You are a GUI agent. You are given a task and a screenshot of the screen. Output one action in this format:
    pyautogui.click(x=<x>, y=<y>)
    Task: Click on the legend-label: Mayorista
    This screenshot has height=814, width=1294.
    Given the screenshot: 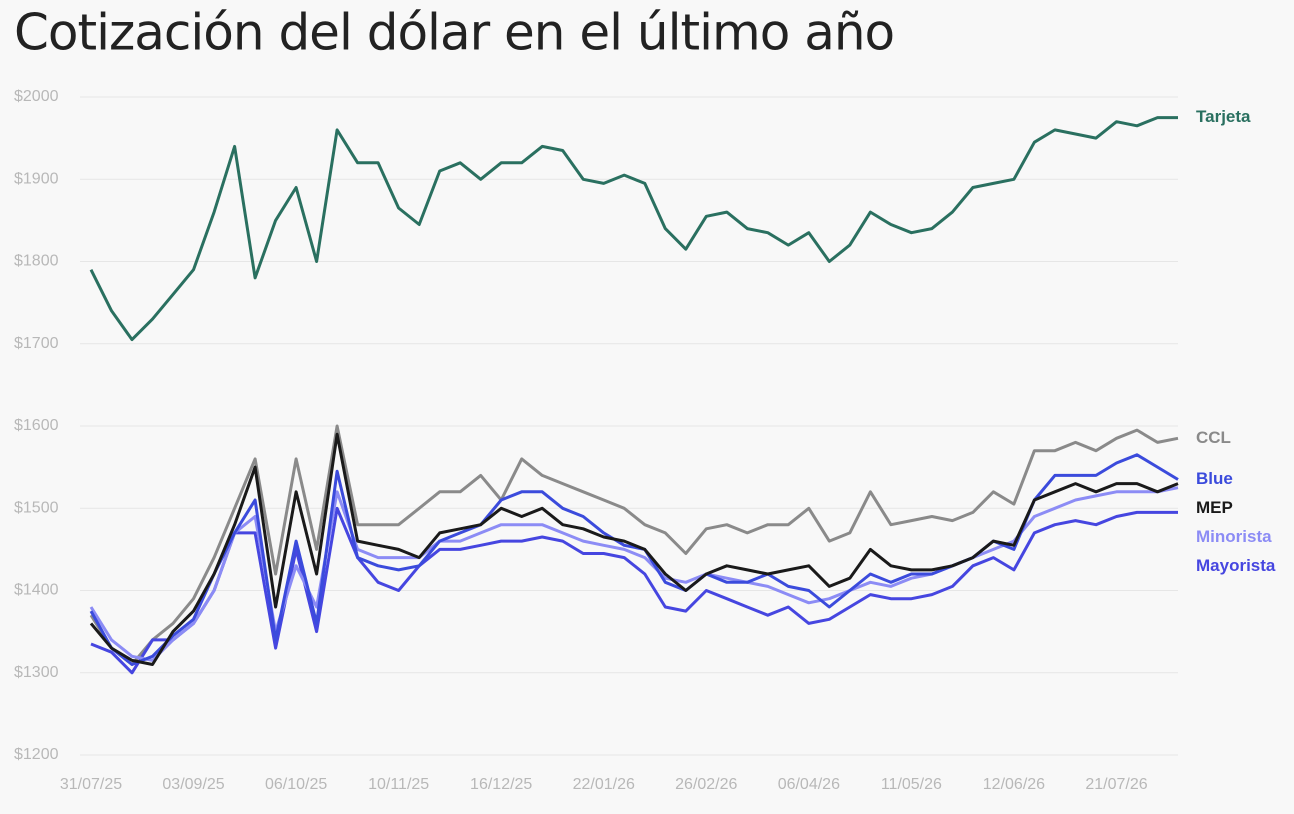 What is the action you would take?
    pyautogui.click(x=1236, y=565)
    